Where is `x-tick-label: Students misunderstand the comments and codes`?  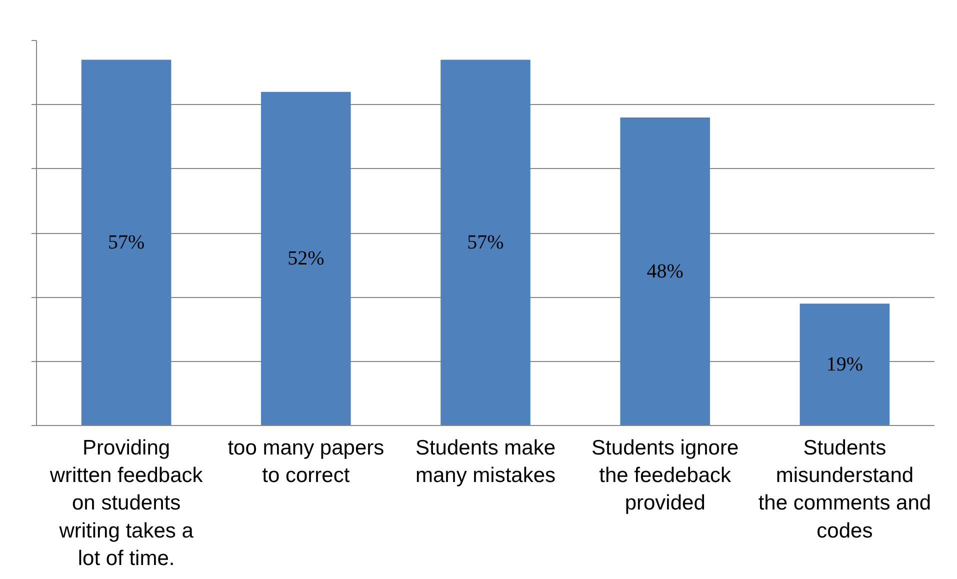
x-tick-label: Students misunderstand the comments and codes is located at coordinates (845, 489).